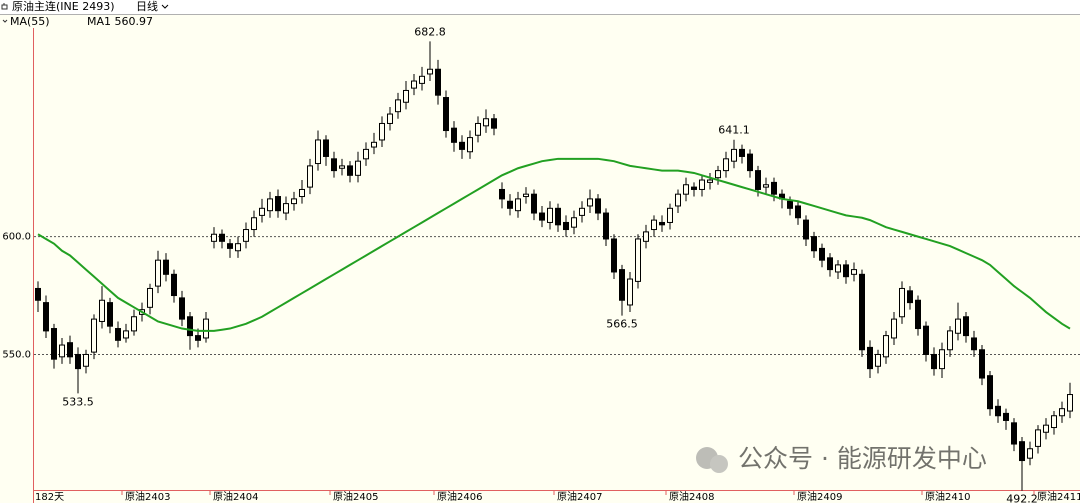 This screenshot has height=503, width=1080. What do you see at coordinates (430, 31) in the screenshot?
I see `extreme-label: 682.8` at bounding box center [430, 31].